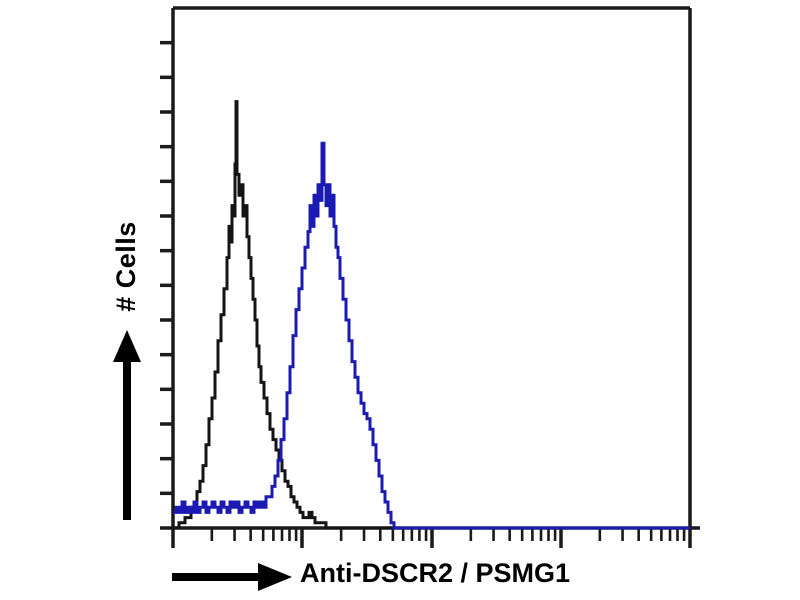 The height and width of the screenshot is (600, 800). What do you see at coordinates (435, 573) in the screenshot?
I see `x-axis-label: Anti-DSCR2 / PSMG1` at bounding box center [435, 573].